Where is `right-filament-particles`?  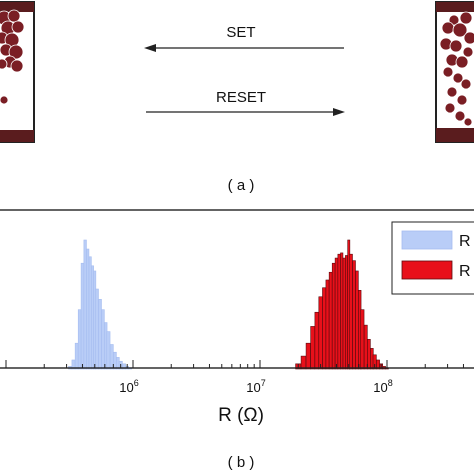 right-filament-particles is located at coordinates (456, 69).